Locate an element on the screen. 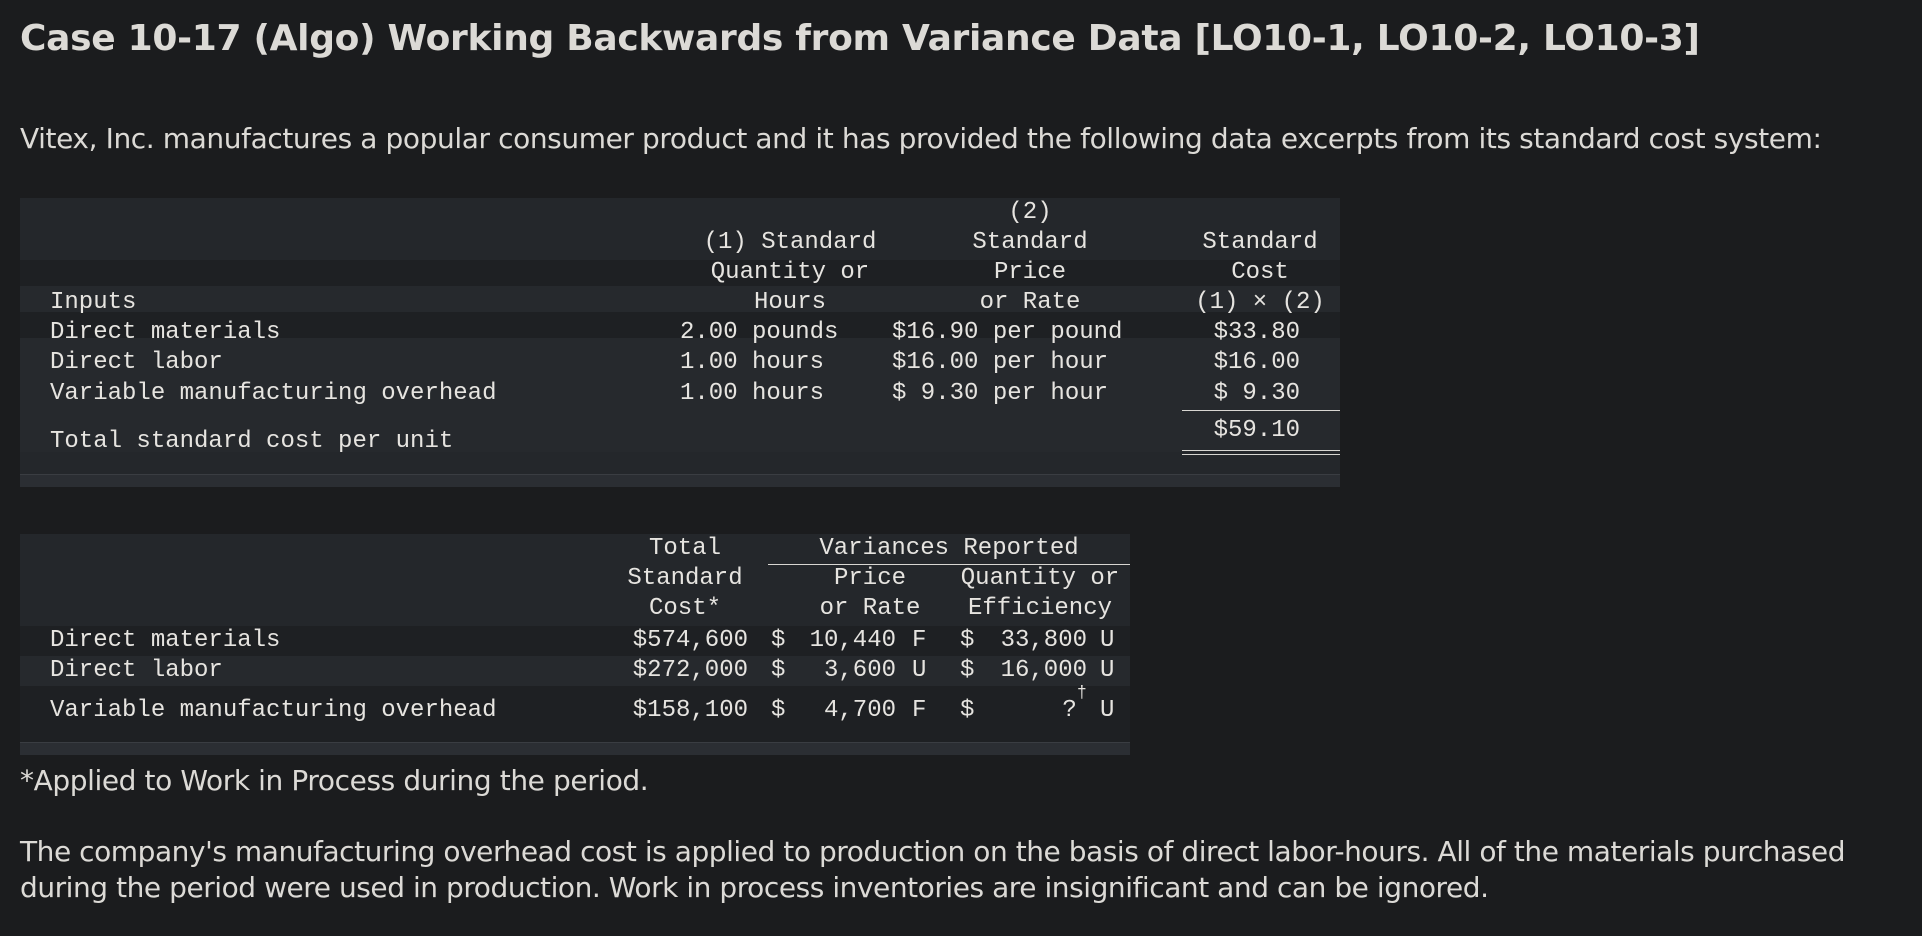 This screenshot has height=936, width=1922. row-price: $16.00 per hour is located at coordinates (1000, 362).